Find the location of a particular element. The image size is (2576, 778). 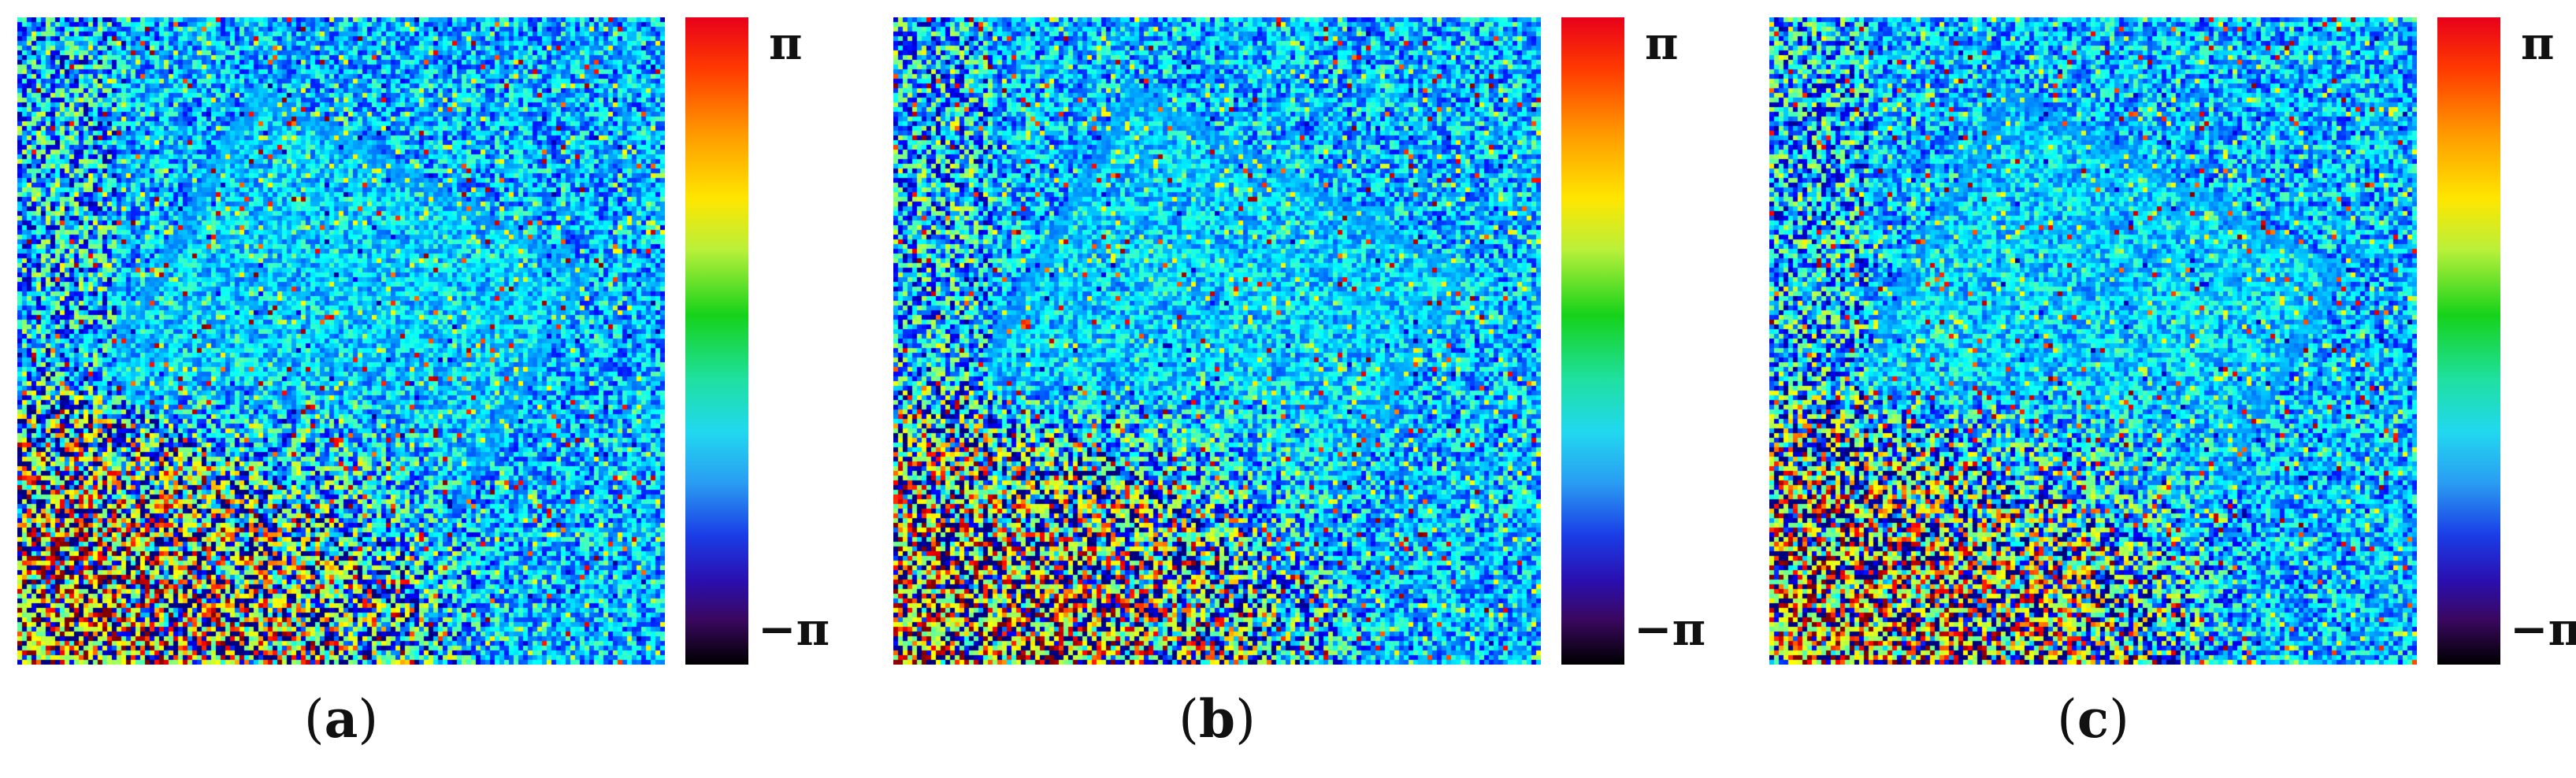

panel-caption: (b) is located at coordinates (1217, 719).